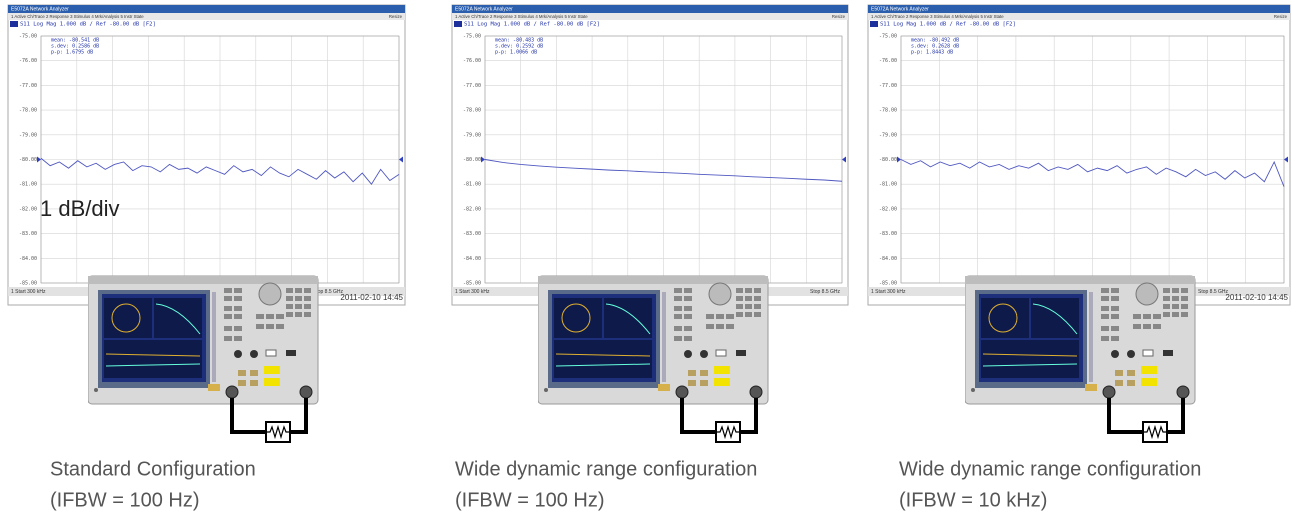 This screenshot has height=518, width=1292. Describe the element at coordinates (935, 41) in the screenshot. I see `stat-text: mean: -80.492 dB` at that location.